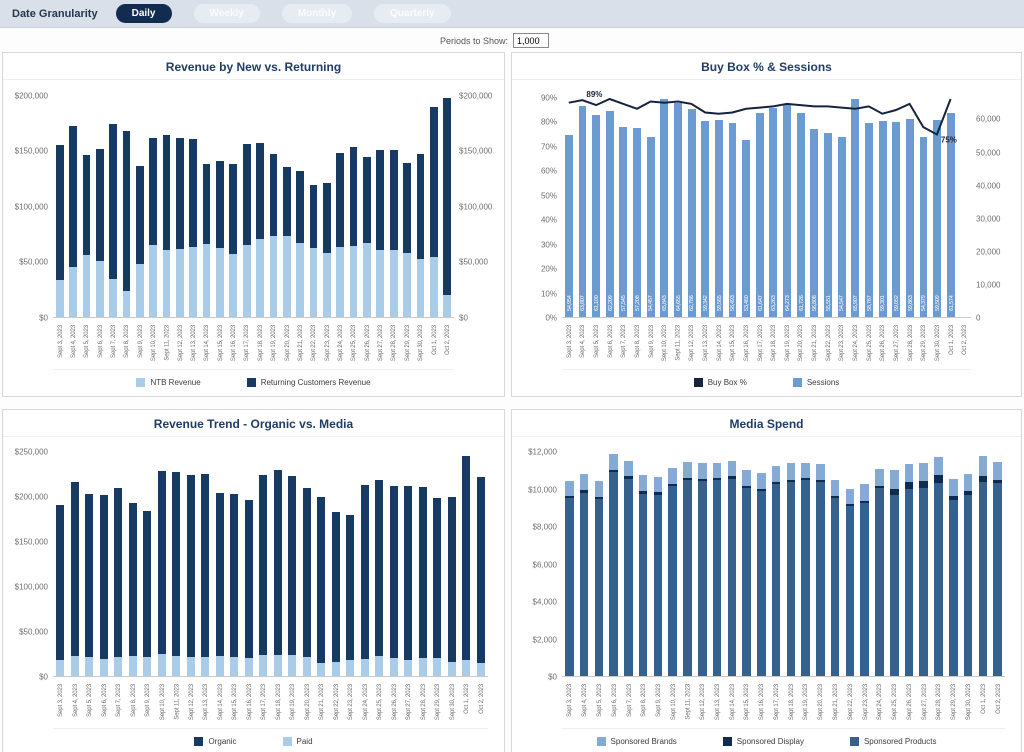  Describe the element at coordinates (297, 741) in the screenshot. I see `legend-item: Paid` at that location.